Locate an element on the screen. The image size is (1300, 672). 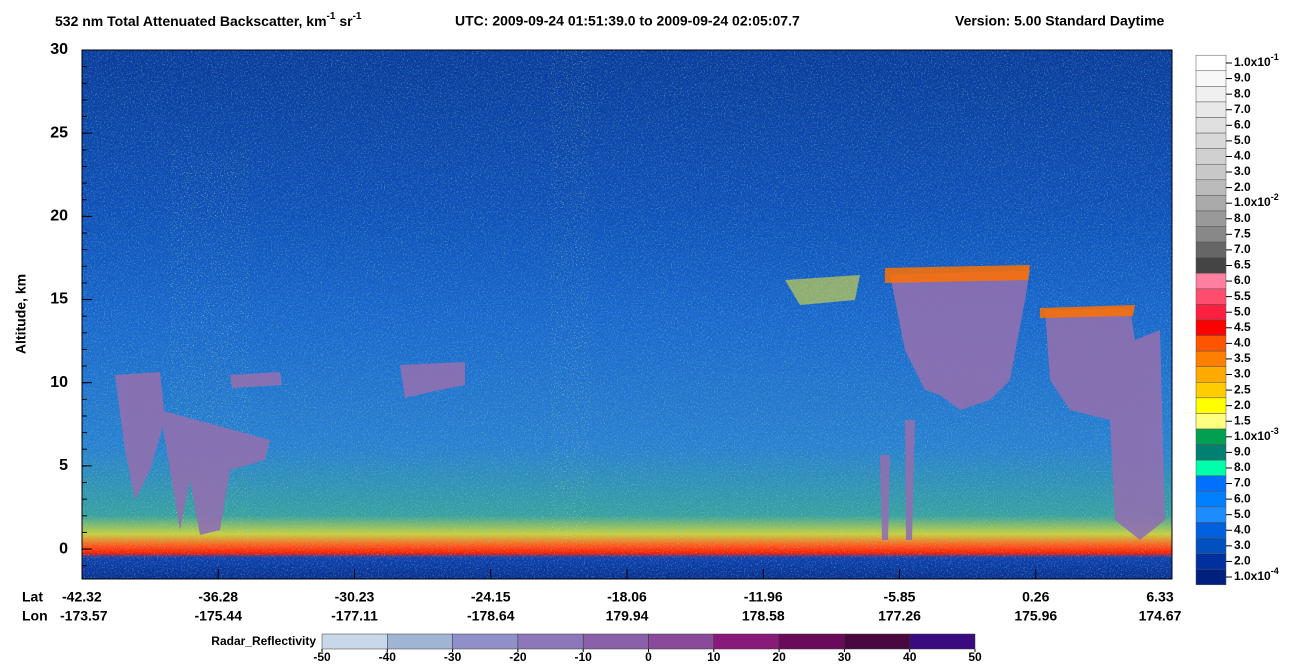
lon-tick-label: 177.26 is located at coordinates (899, 616).